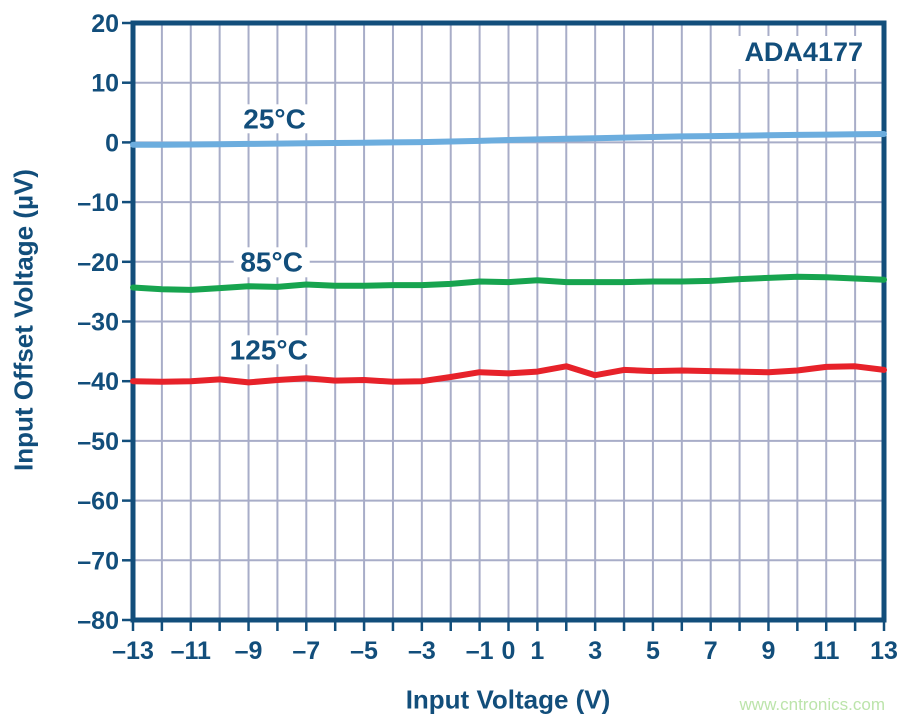 The image size is (902, 721). I want to click on series-line-85°C, so click(508, 283).